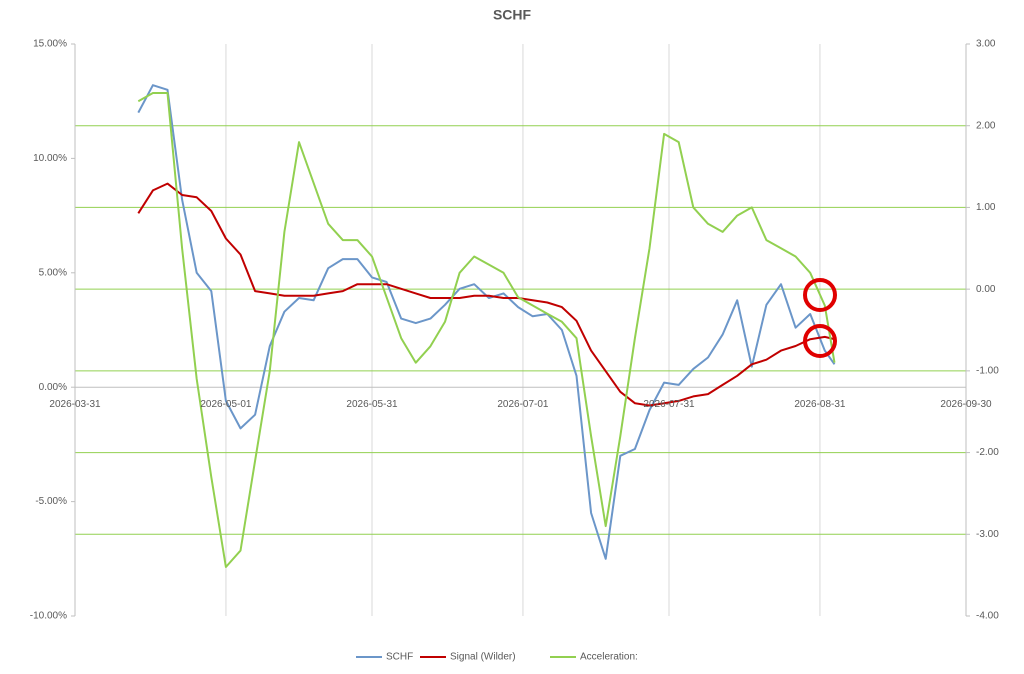 The image size is (1024, 674). What do you see at coordinates (986, 125) in the screenshot?
I see `y2-tick-label: 2.00` at bounding box center [986, 125].